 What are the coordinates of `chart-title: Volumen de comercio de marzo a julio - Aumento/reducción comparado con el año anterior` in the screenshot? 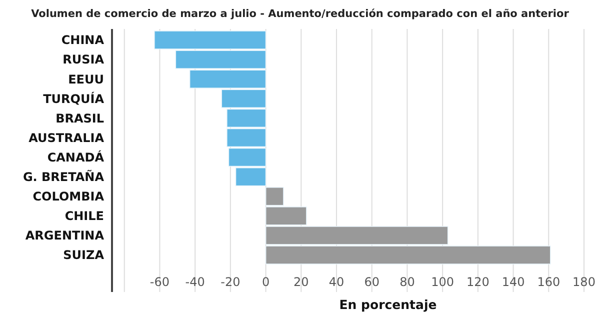 It's located at (300, 14).